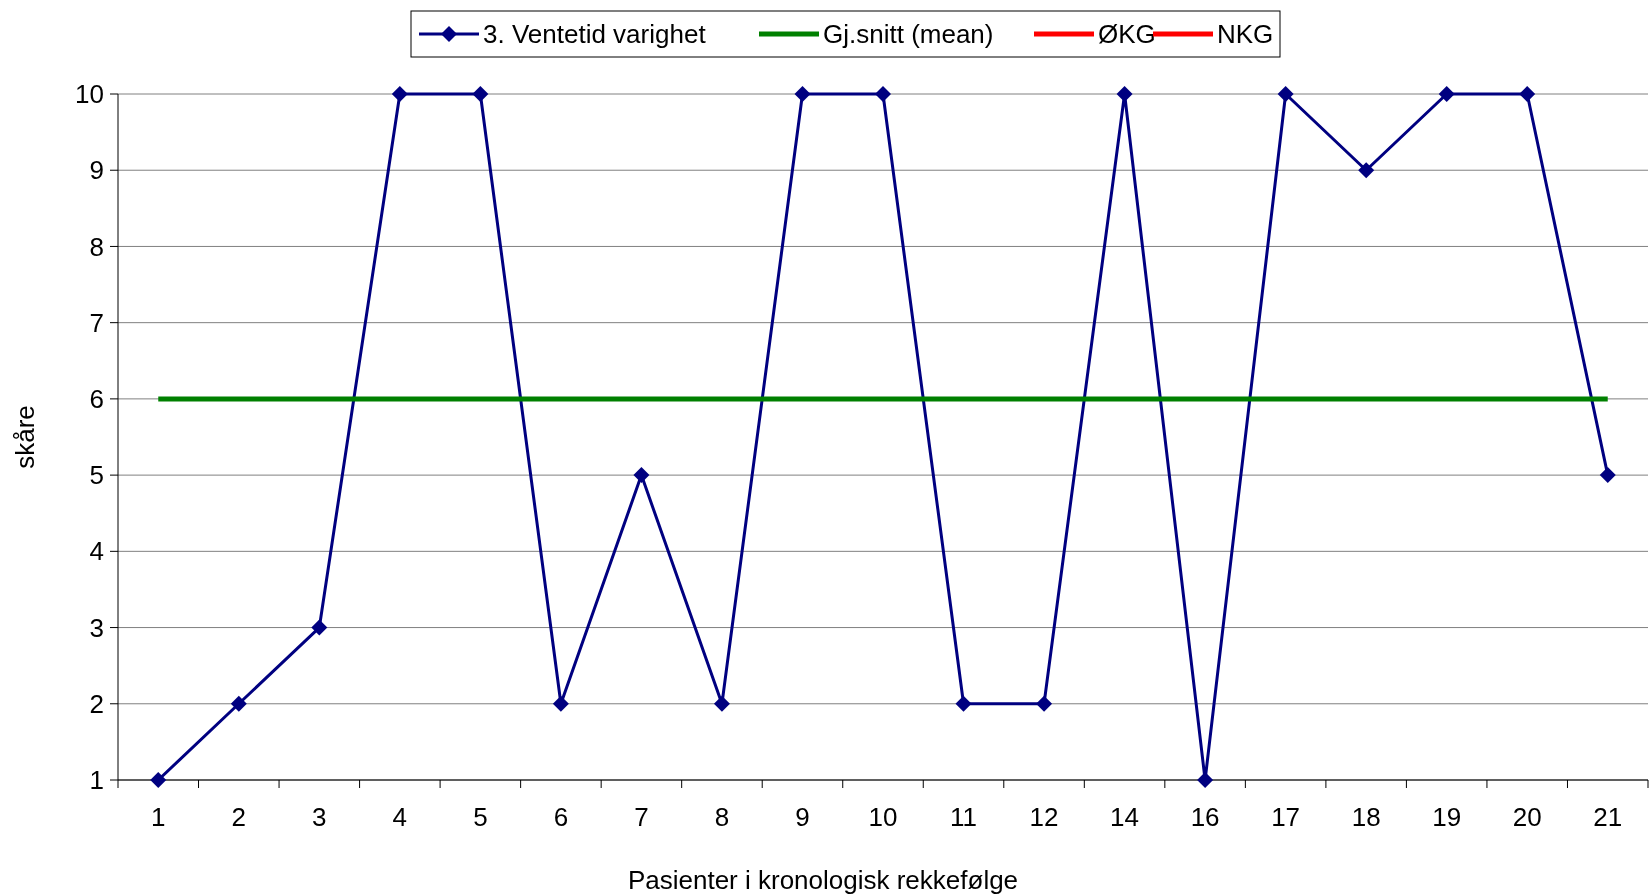  I want to click on x-tick-label: 16, so click(1205, 817).